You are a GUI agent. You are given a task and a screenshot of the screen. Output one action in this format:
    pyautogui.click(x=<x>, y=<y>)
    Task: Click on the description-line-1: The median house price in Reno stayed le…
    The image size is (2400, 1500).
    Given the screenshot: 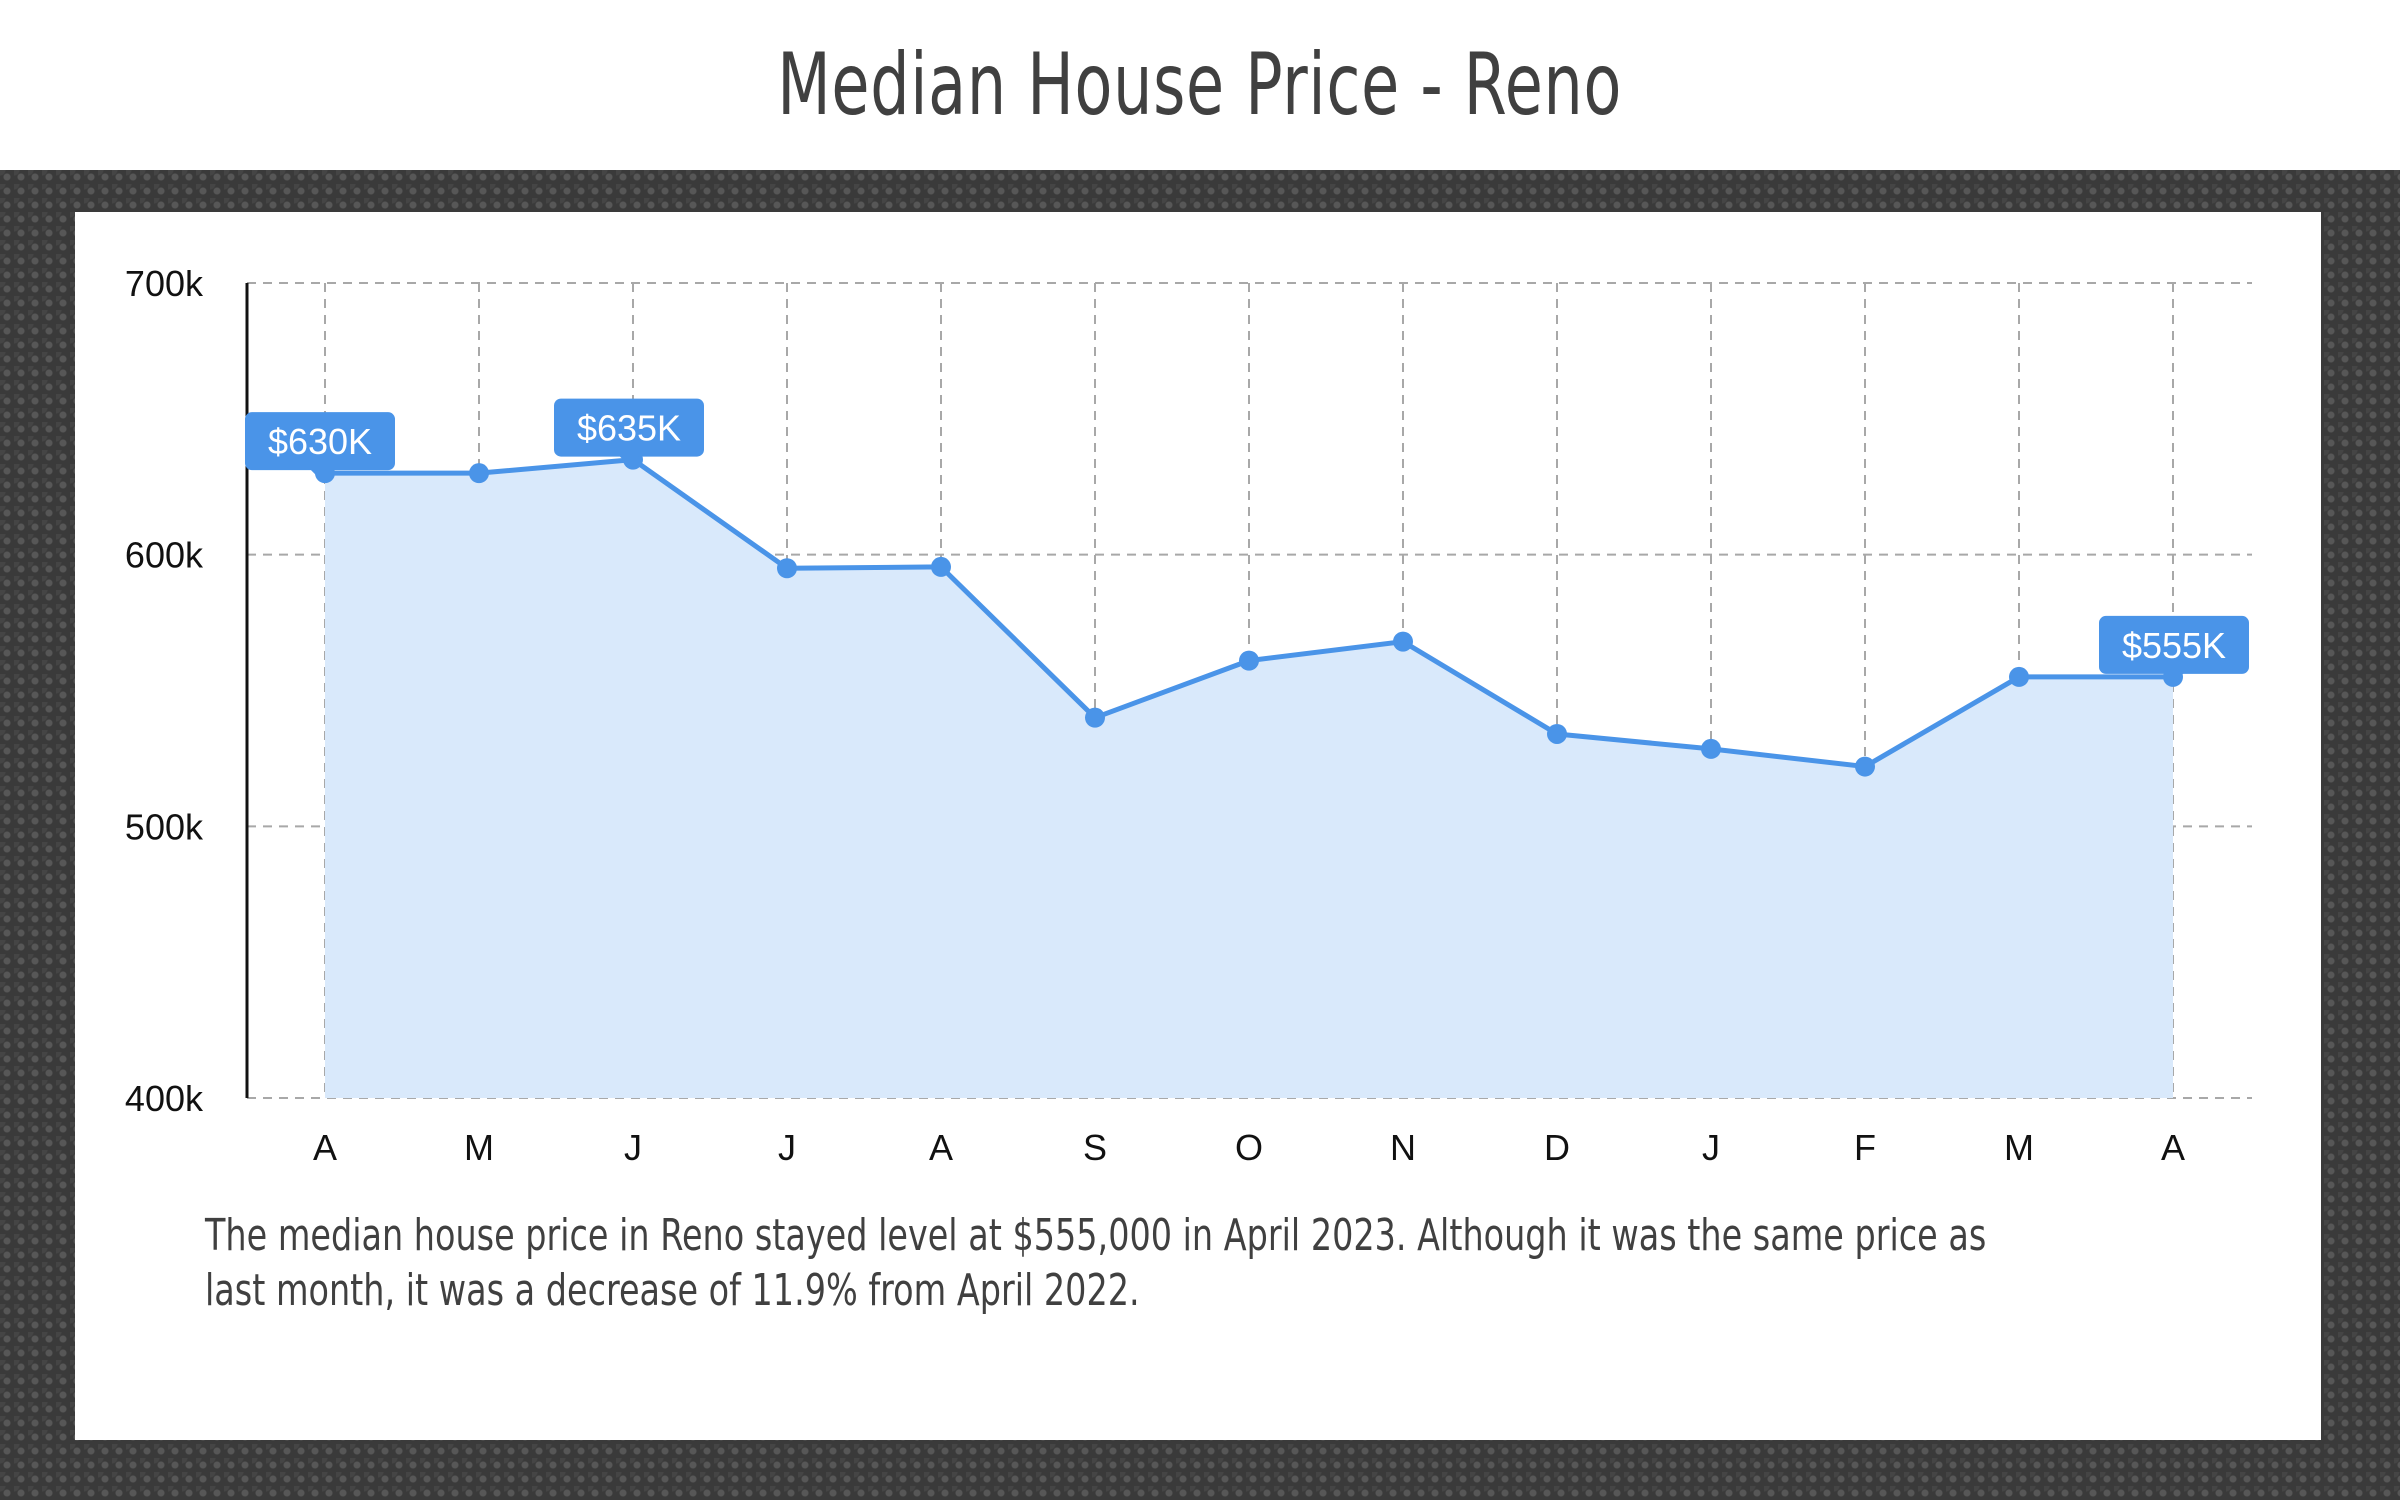 What is the action you would take?
    pyautogui.click(x=1096, y=1235)
    